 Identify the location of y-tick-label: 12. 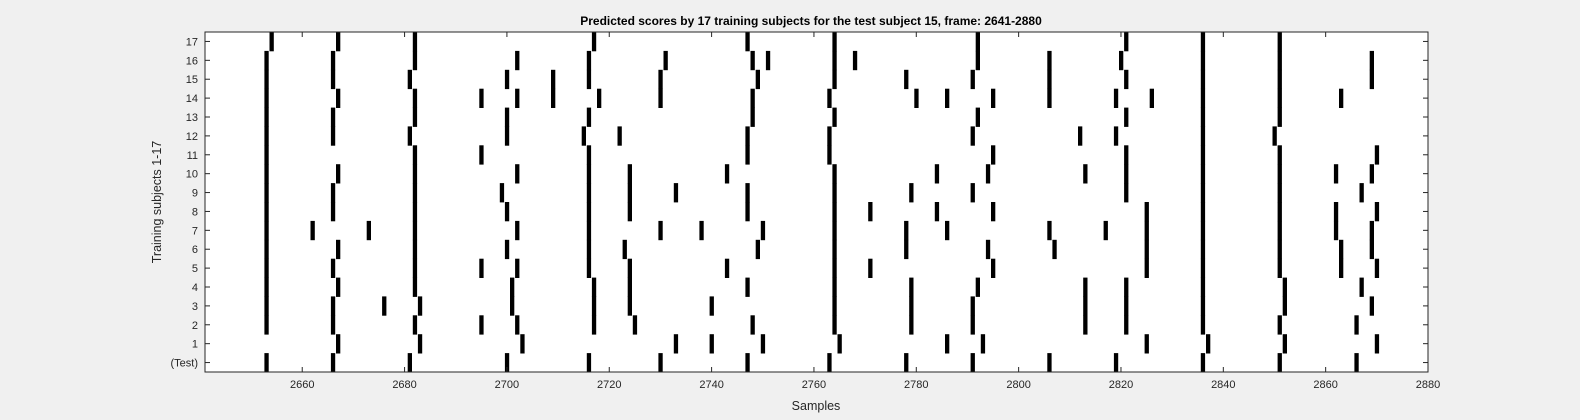
(192, 137).